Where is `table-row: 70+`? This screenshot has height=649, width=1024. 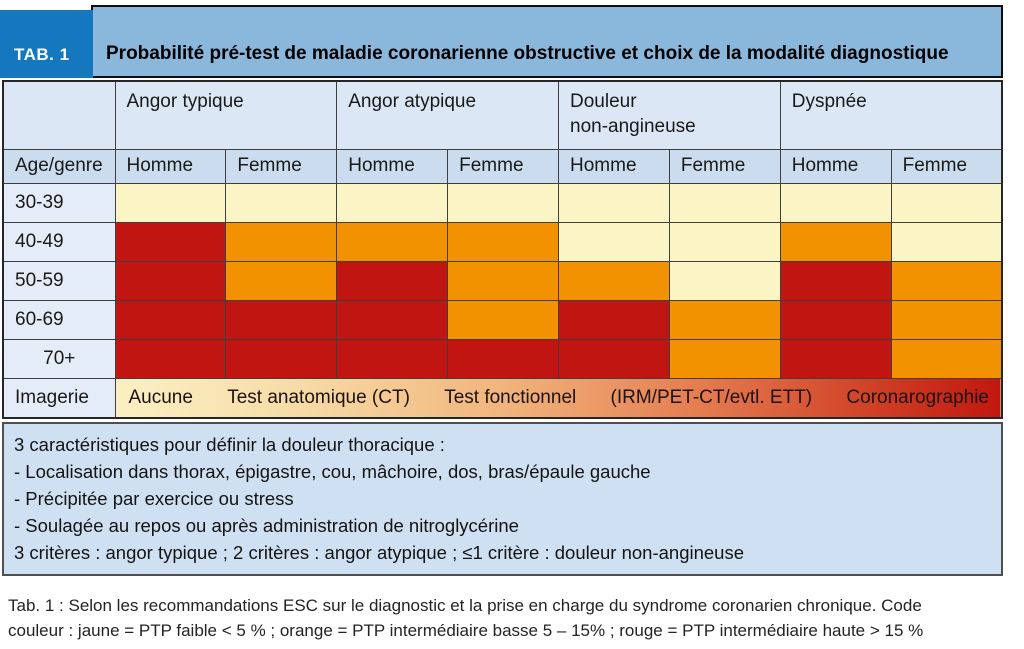
table-row: 70+ is located at coordinates (502, 358).